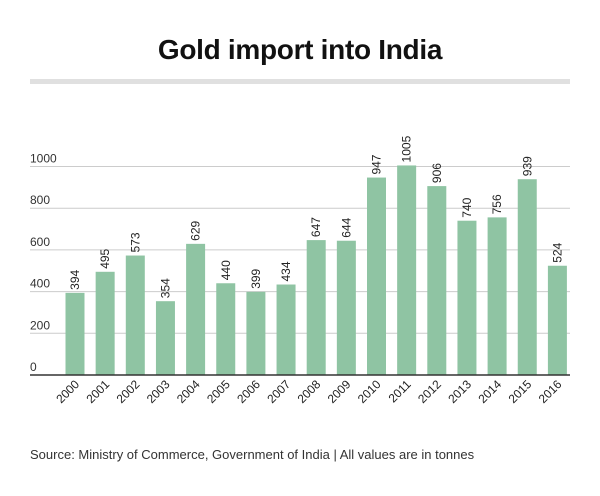  I want to click on x-tick-label: 2004, so click(188, 391).